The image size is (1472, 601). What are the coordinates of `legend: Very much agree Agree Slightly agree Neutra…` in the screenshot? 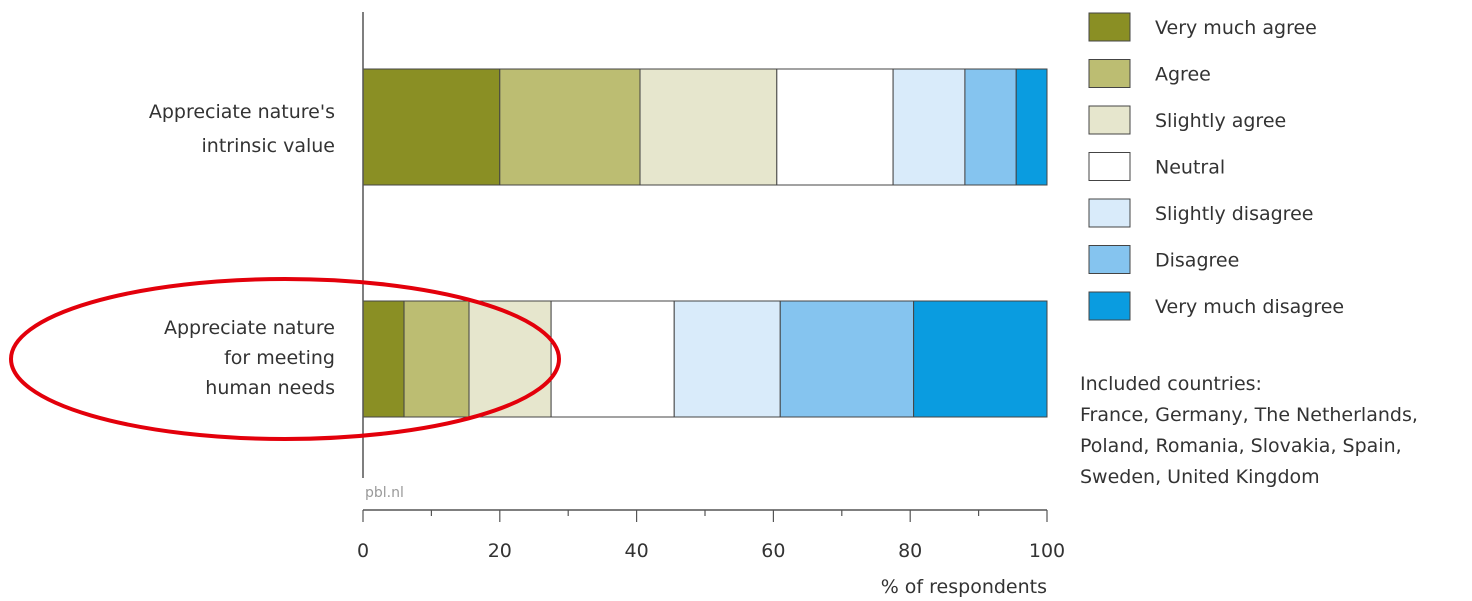 It's located at (1216, 166).